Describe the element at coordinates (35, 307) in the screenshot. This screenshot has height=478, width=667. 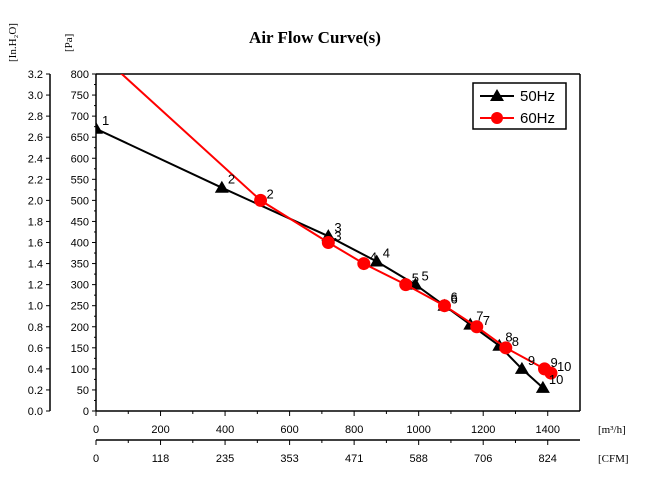
I see `y-tick-label-inh2o: 1.0` at that location.